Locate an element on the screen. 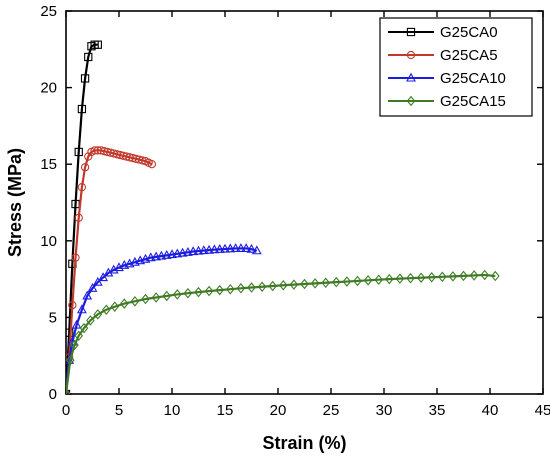 This screenshot has height=462, width=550. y-tick-label: 25 is located at coordinates (48, 11).